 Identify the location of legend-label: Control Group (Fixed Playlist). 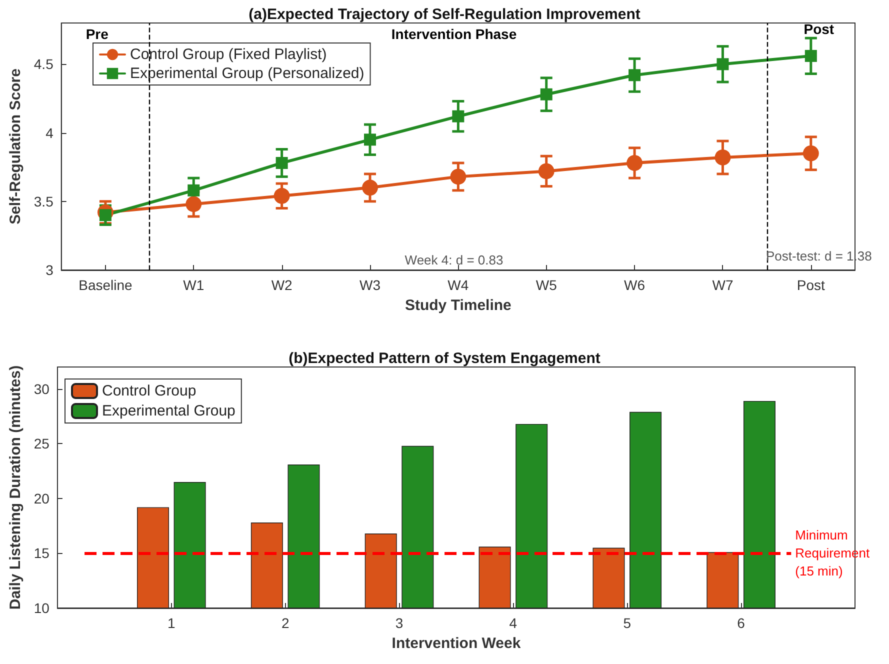
(228, 54).